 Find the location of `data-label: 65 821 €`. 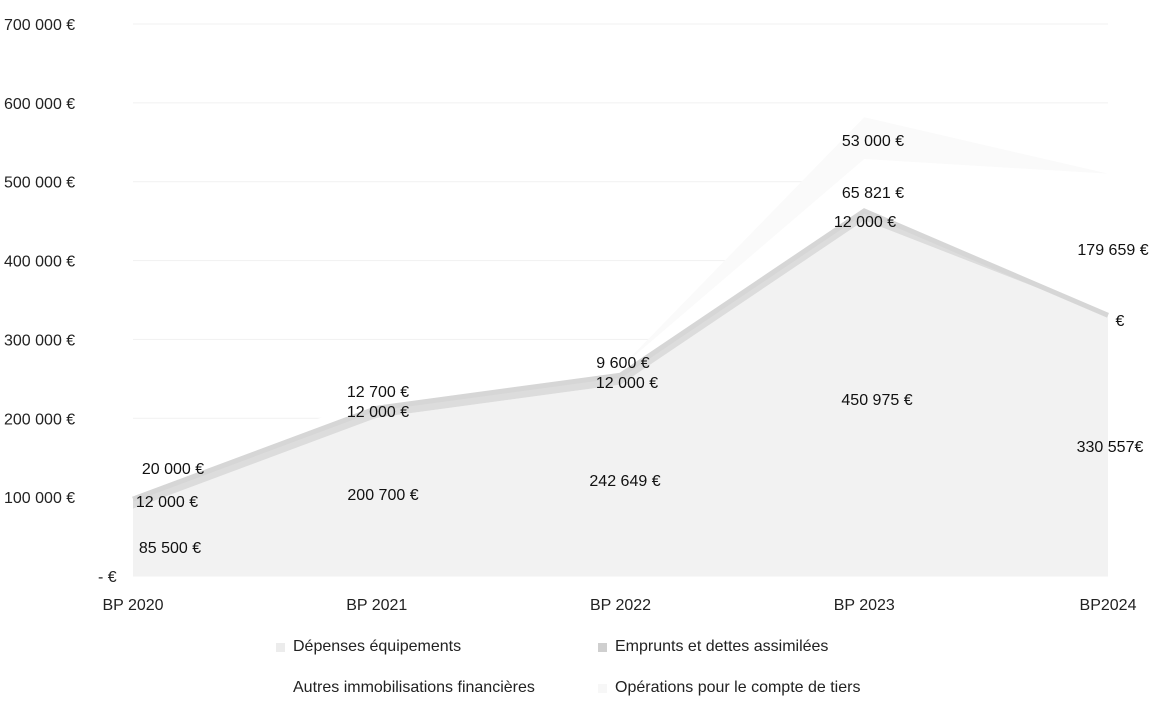

data-label: 65 821 € is located at coordinates (873, 193).